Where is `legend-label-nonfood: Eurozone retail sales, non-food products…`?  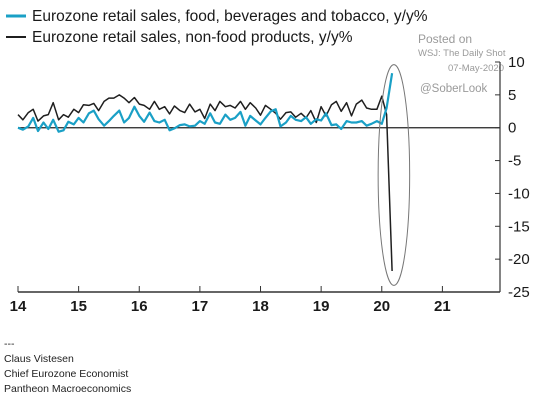 legend-label-nonfood: Eurozone retail sales, non-food products… is located at coordinates (192, 37).